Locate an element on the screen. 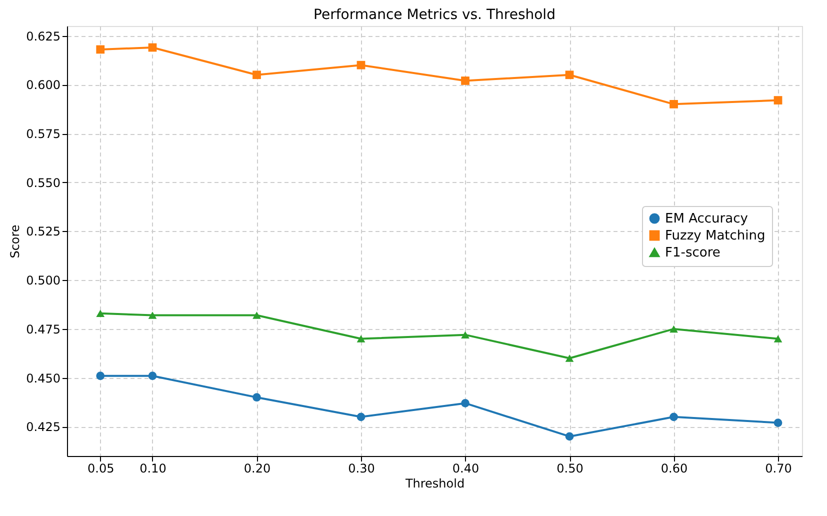 This screenshot has width=827, height=516. legend-label: F1-score is located at coordinates (692, 253).